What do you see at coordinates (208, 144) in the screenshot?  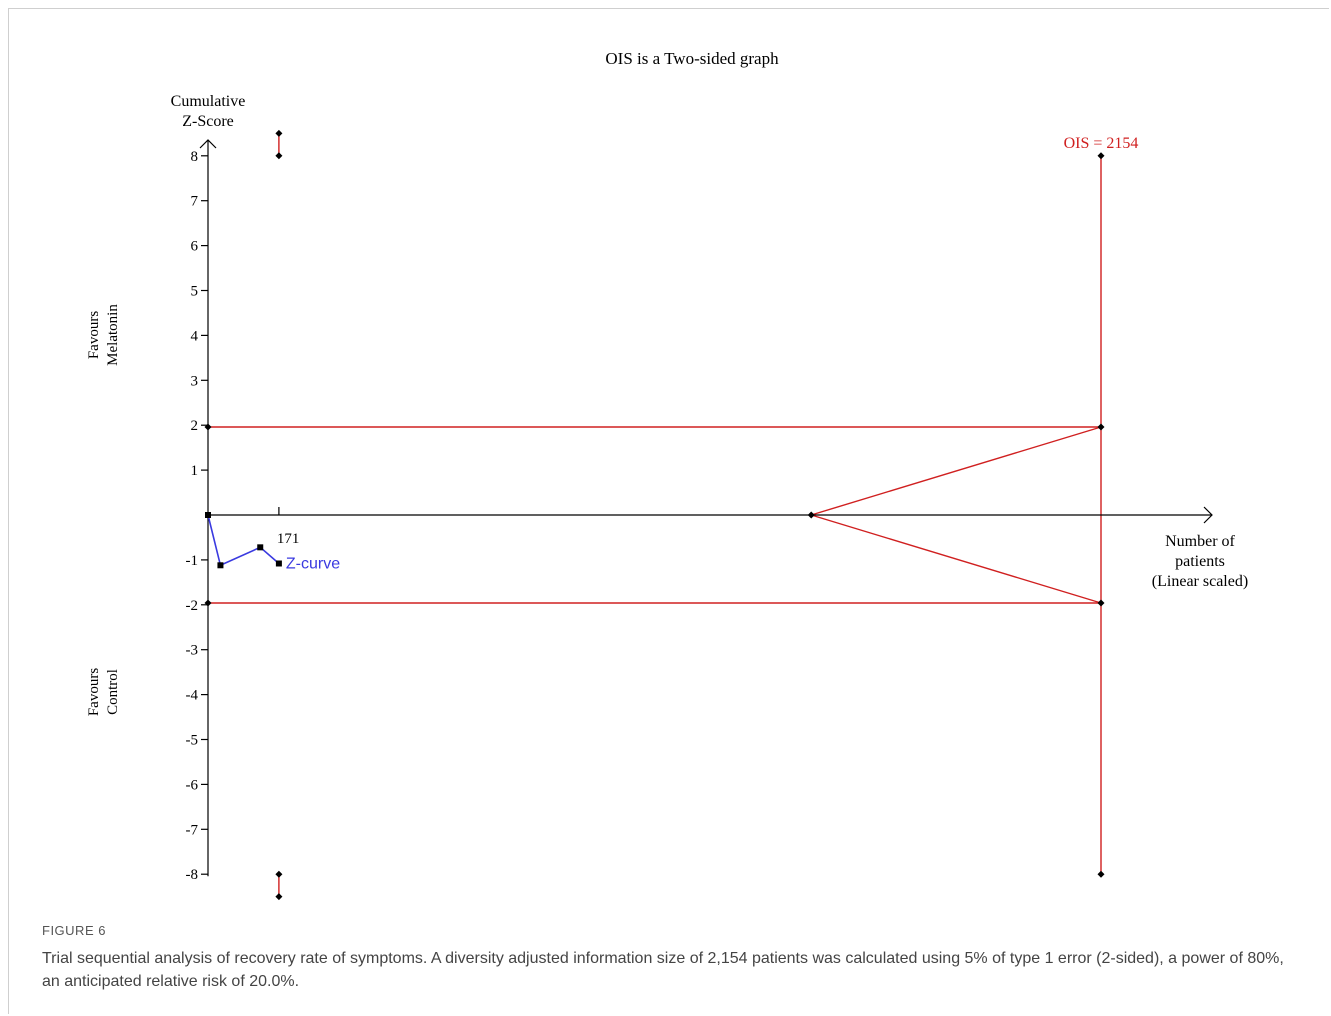 I see `y-axis-arrow` at bounding box center [208, 144].